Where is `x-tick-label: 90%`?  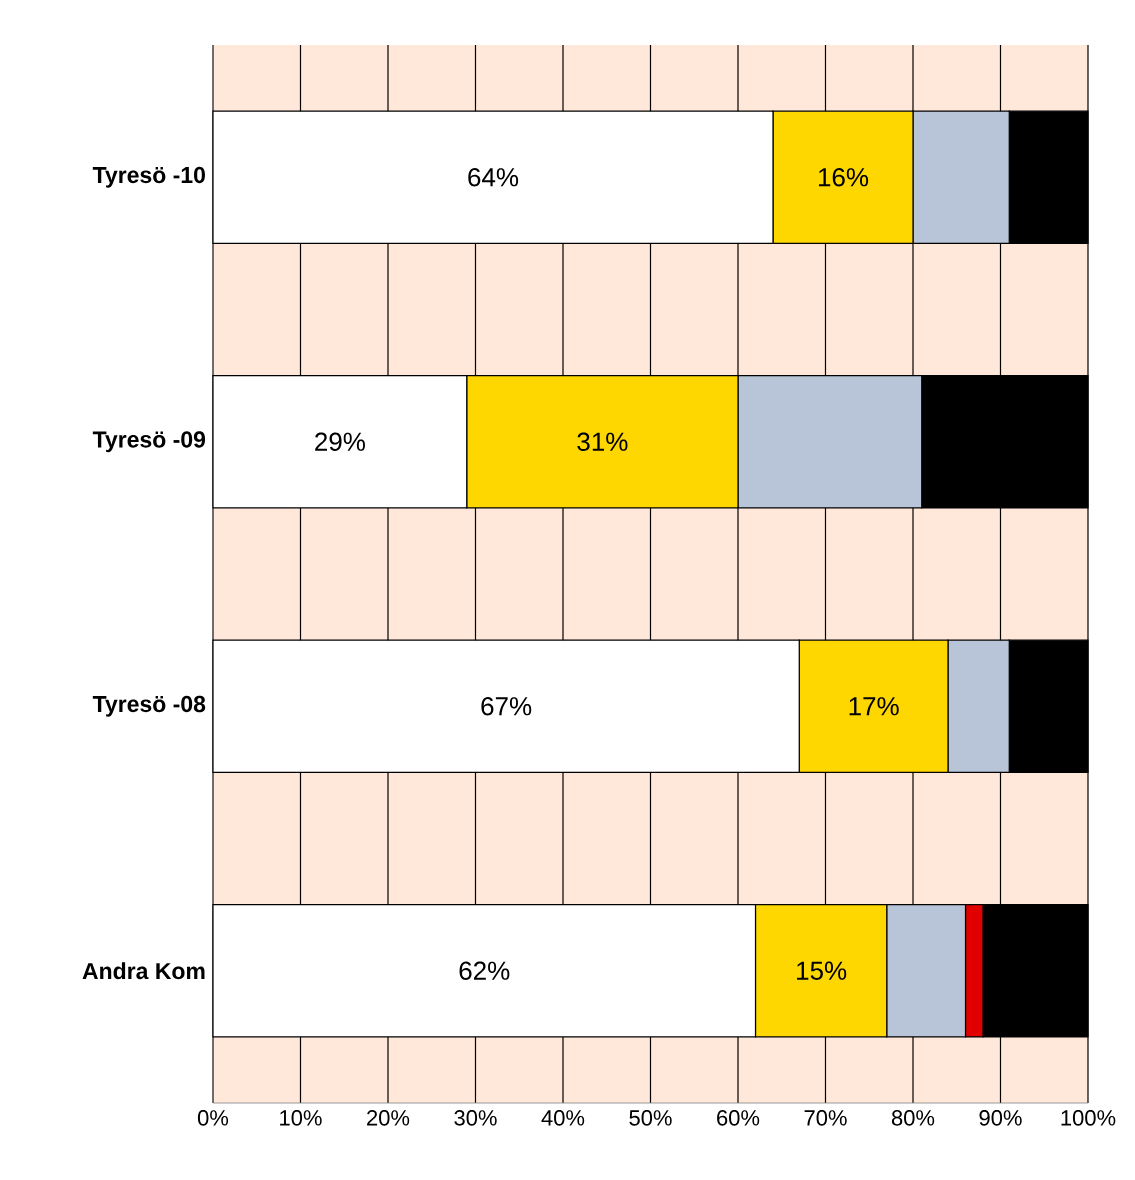
x-tick-label: 90% is located at coordinates (1000, 1118).